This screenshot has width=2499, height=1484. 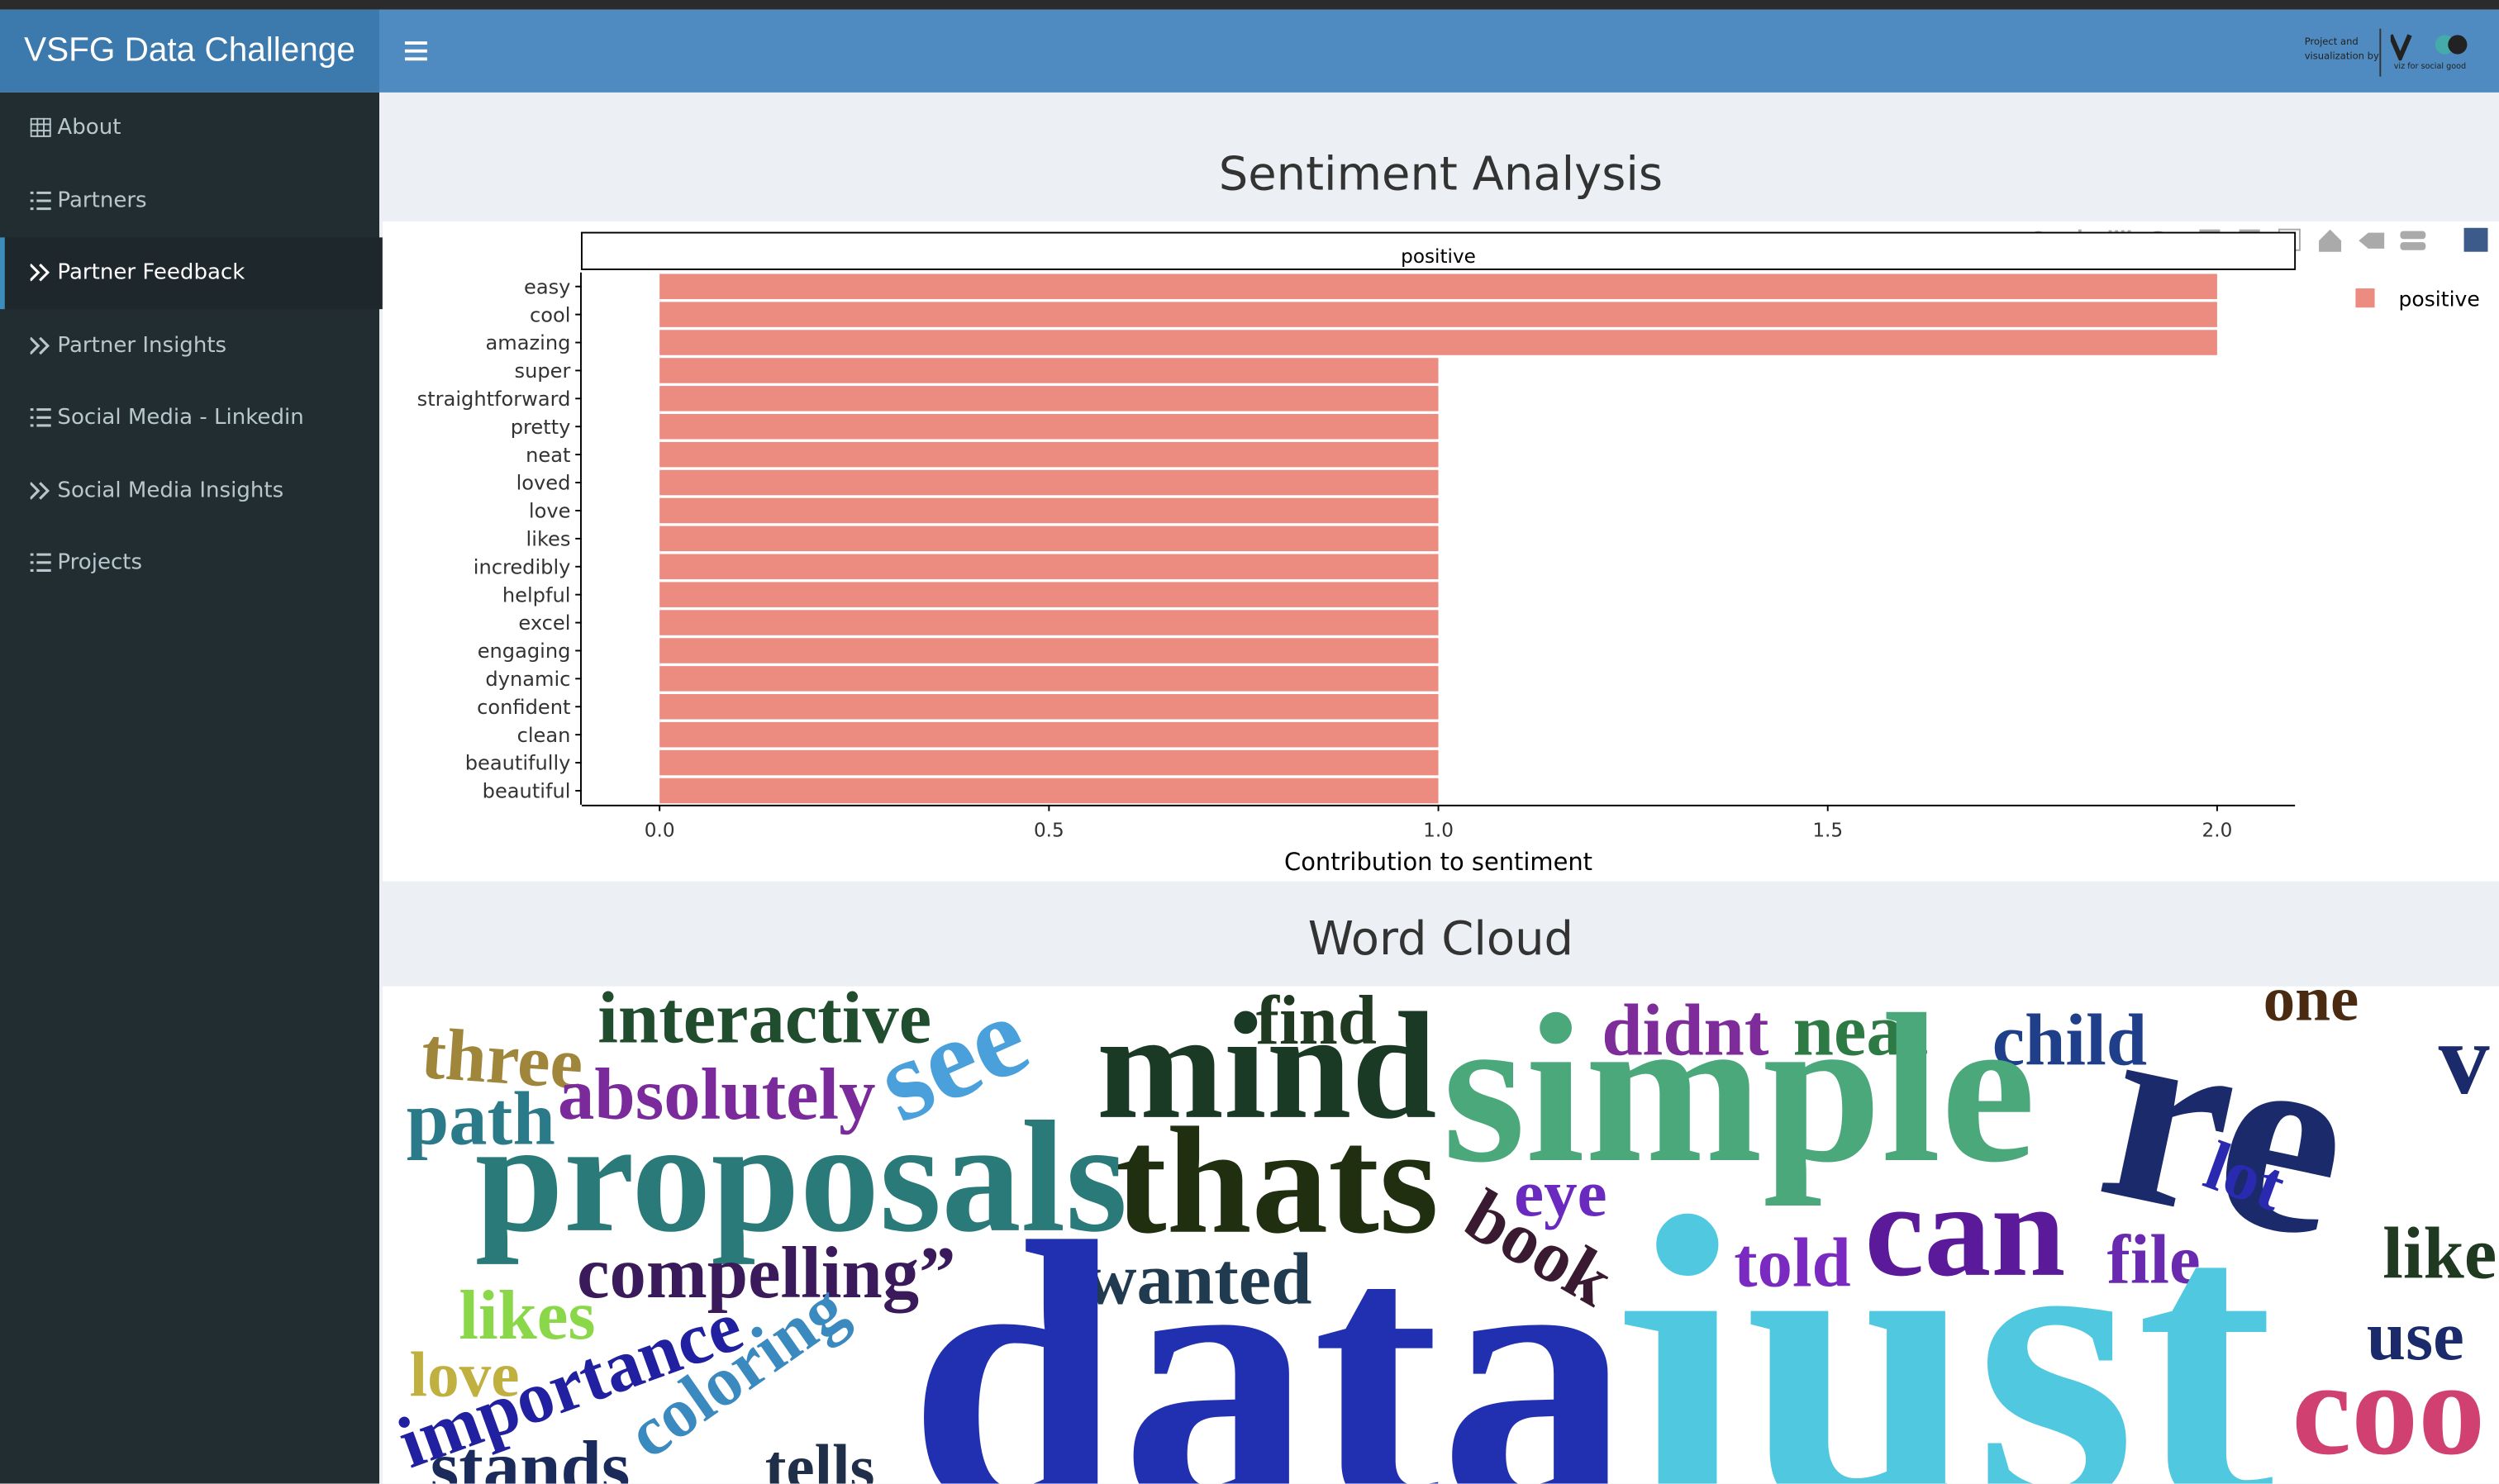 What do you see at coordinates (2331, 42) in the screenshot?
I see `credit-line: Project and` at bounding box center [2331, 42].